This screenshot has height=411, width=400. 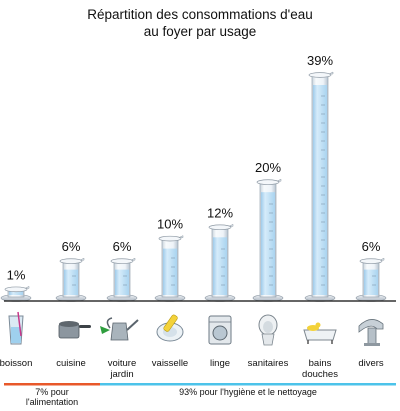 What do you see at coordinates (220, 363) in the screenshot?
I see `category-label-linge: linge` at bounding box center [220, 363].